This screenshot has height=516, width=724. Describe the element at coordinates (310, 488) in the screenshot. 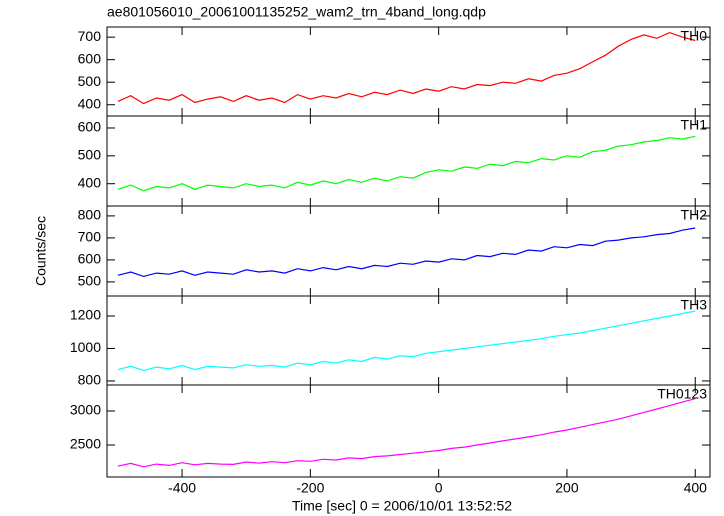

I see `x-tick-label: -200` at that location.